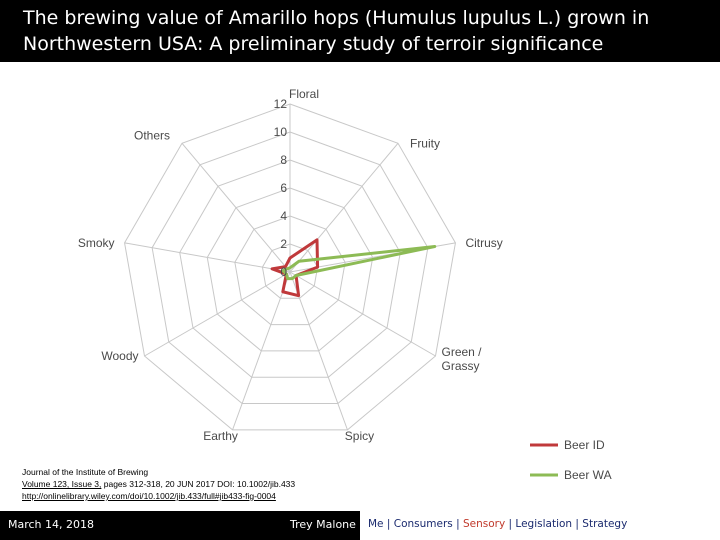  I want to click on footer-nav-consumers: Consumers, so click(423, 524).